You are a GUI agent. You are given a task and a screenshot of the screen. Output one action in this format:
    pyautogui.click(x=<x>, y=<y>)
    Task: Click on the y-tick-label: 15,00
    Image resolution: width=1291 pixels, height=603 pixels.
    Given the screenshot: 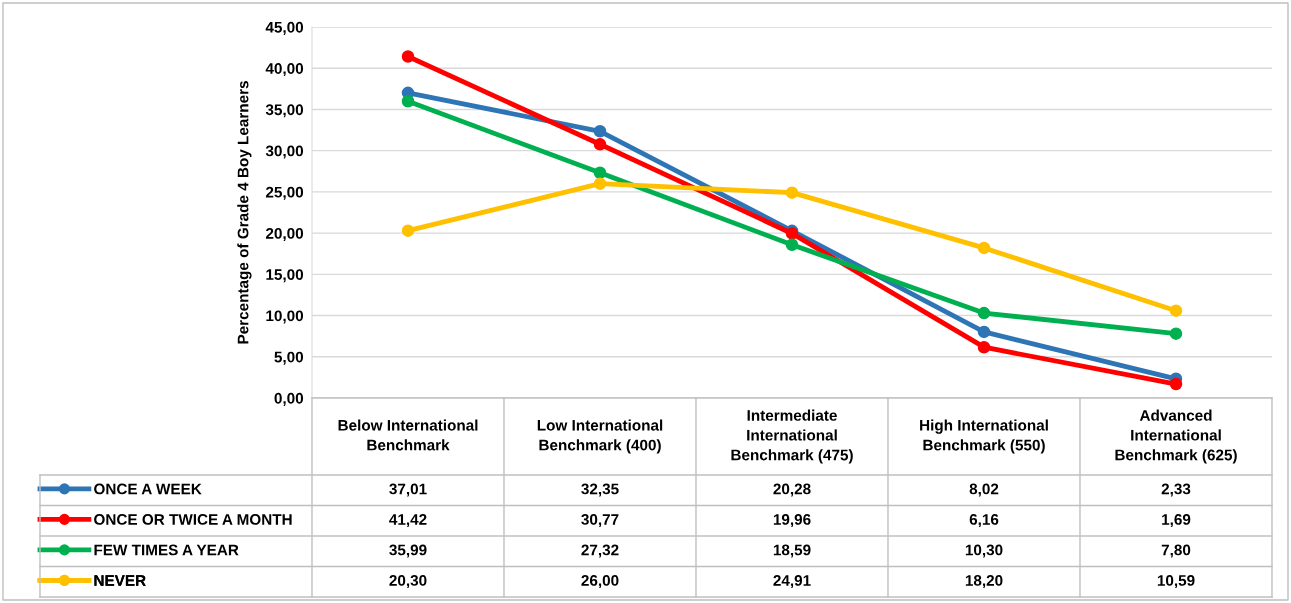 What is the action you would take?
    pyautogui.click(x=285, y=276)
    